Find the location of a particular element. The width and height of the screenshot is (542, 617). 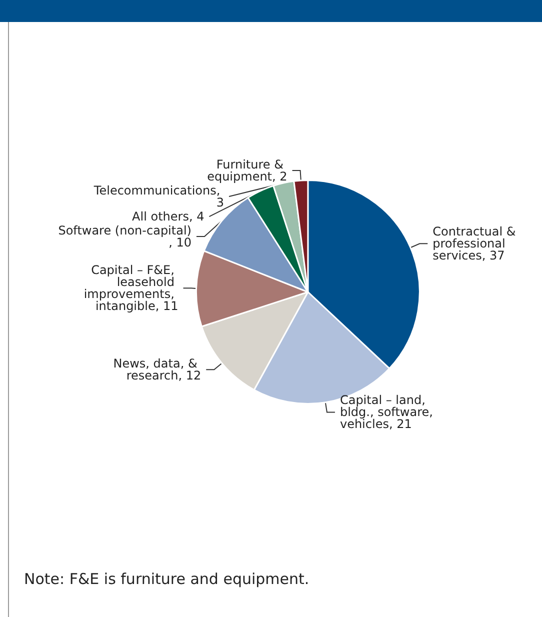

slice-label: Capital – F&E, leasehold improvements, intangible, 11 is located at coordinates (131, 288).